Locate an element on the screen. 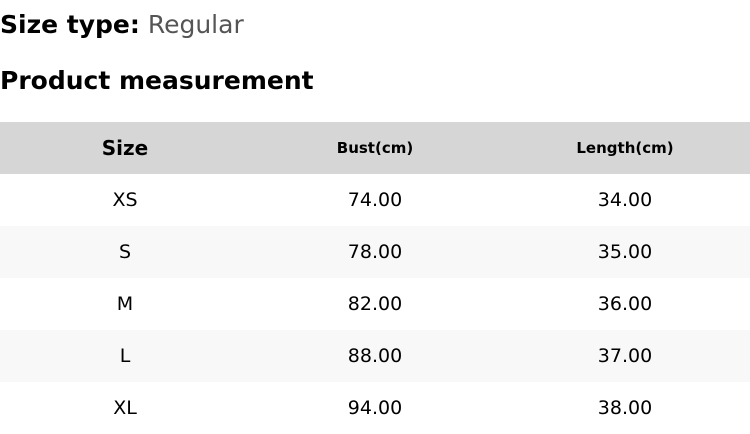 The width and height of the screenshot is (750, 434). cell-bust: 88.00 is located at coordinates (375, 356).